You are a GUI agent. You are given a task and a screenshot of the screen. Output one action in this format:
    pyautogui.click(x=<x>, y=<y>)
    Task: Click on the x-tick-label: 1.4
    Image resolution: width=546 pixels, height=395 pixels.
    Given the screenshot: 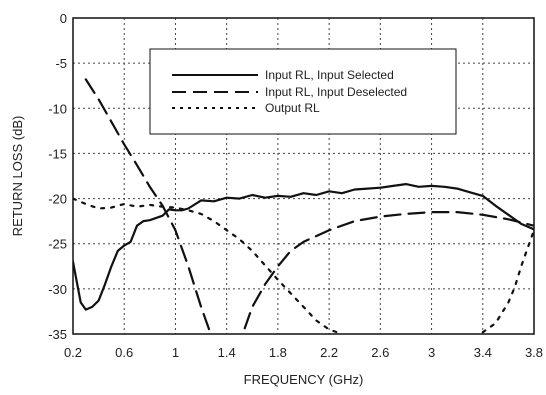 What is the action you would take?
    pyautogui.click(x=227, y=352)
    